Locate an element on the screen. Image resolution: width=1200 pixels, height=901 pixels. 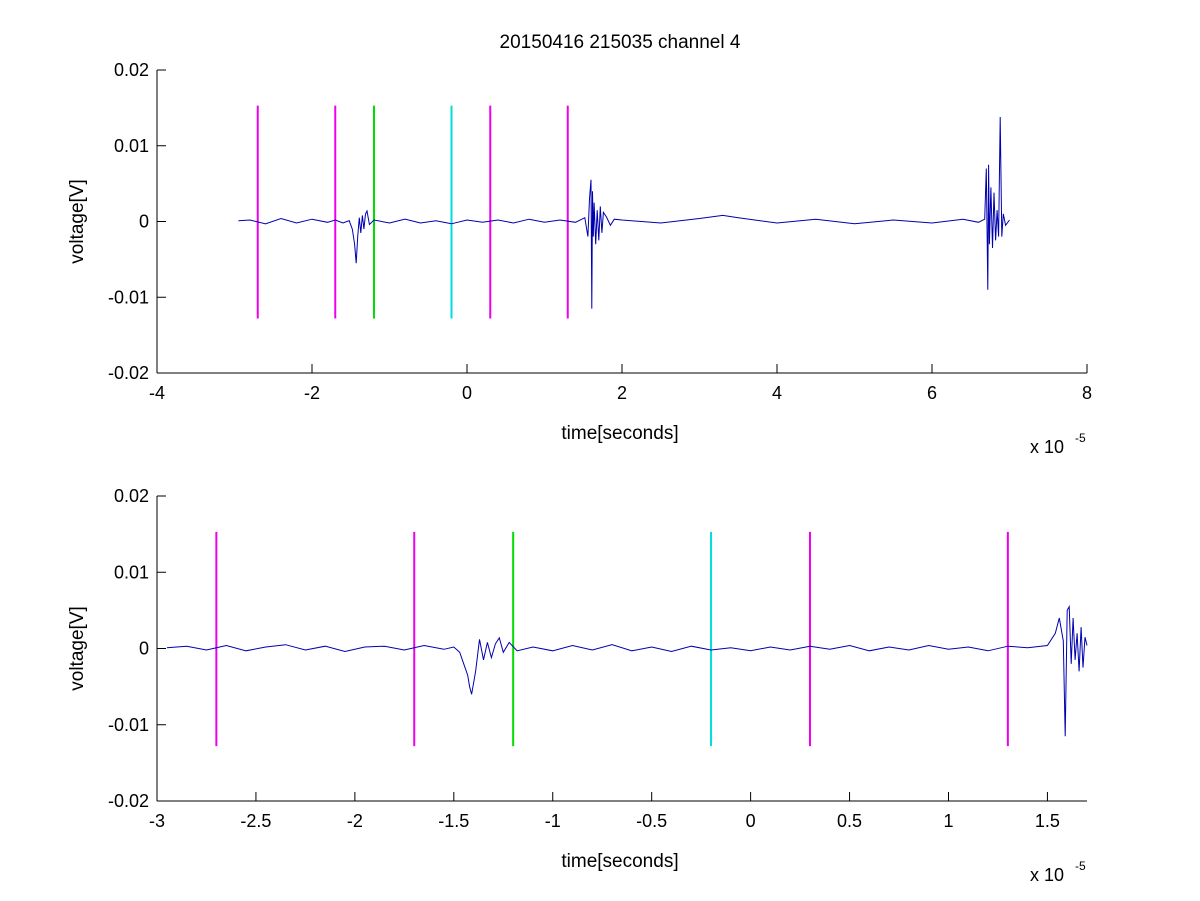
x-tick-label: -2.5 is located at coordinates (255, 821).